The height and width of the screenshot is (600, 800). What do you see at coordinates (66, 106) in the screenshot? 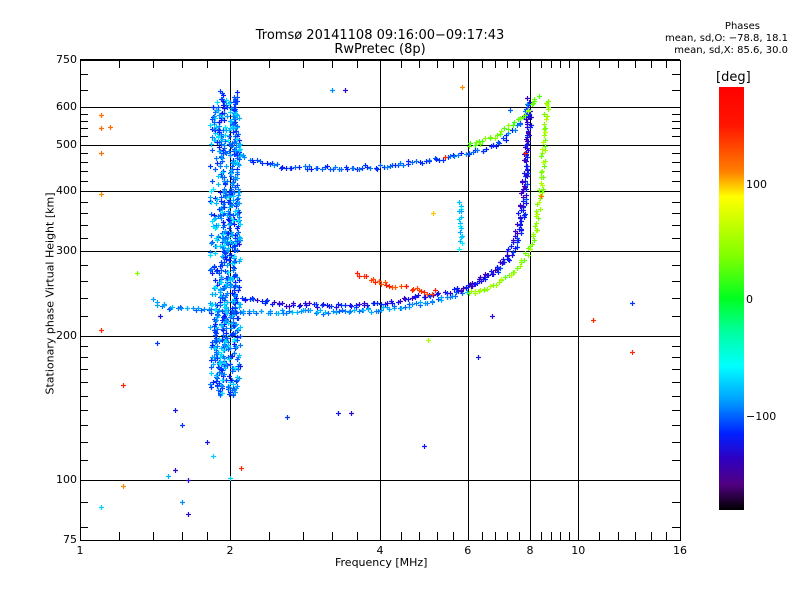
I see `y-tick-label: 600` at bounding box center [66, 106].